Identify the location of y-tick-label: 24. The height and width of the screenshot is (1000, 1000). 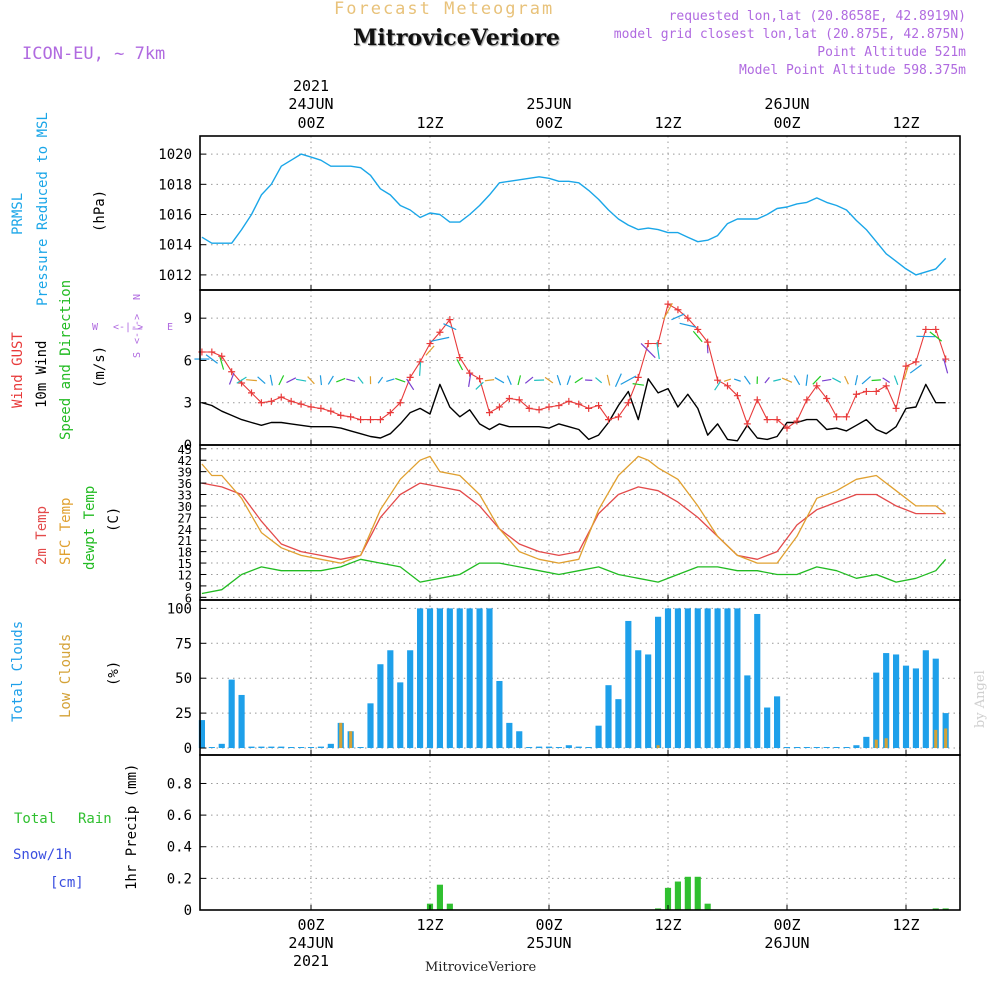
(185, 530).